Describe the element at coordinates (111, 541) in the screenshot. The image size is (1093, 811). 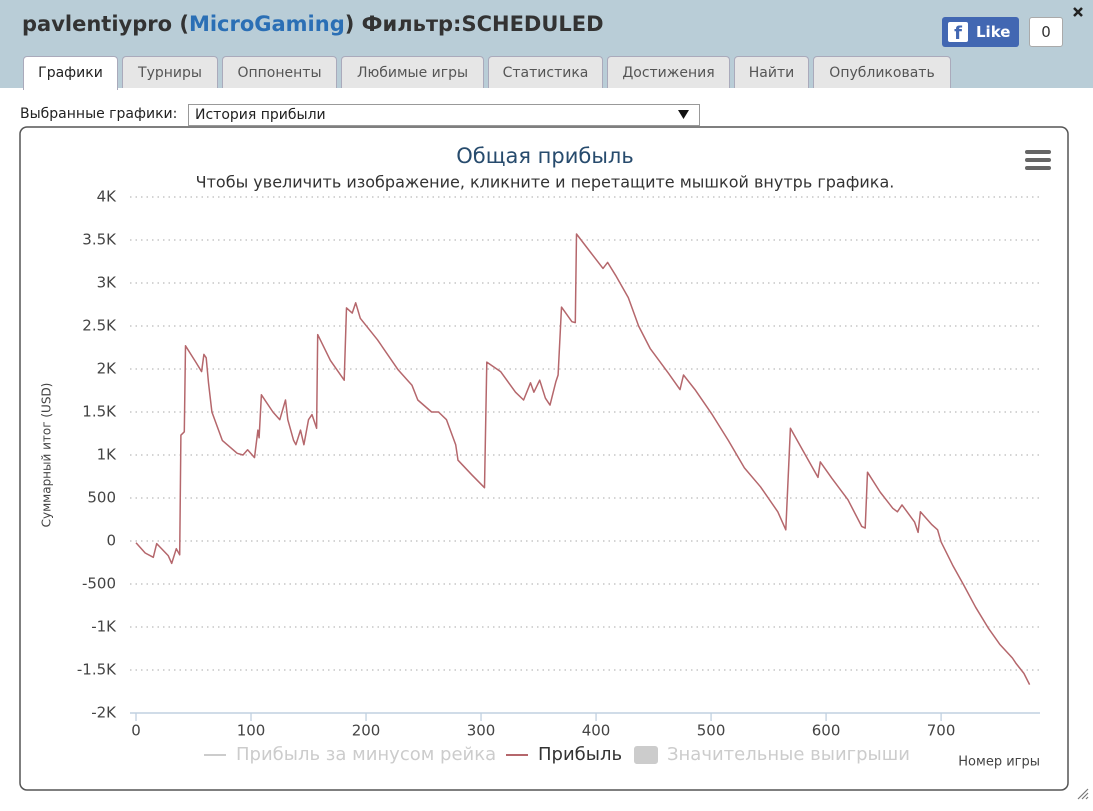
I see `y-tick-label: 0` at that location.